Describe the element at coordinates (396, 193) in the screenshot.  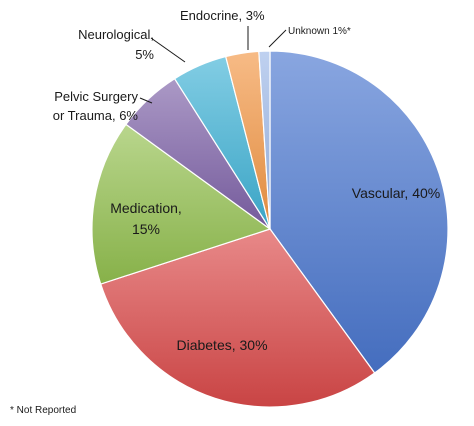
I see `slice-label-vascular: Vascular, 40%` at that location.